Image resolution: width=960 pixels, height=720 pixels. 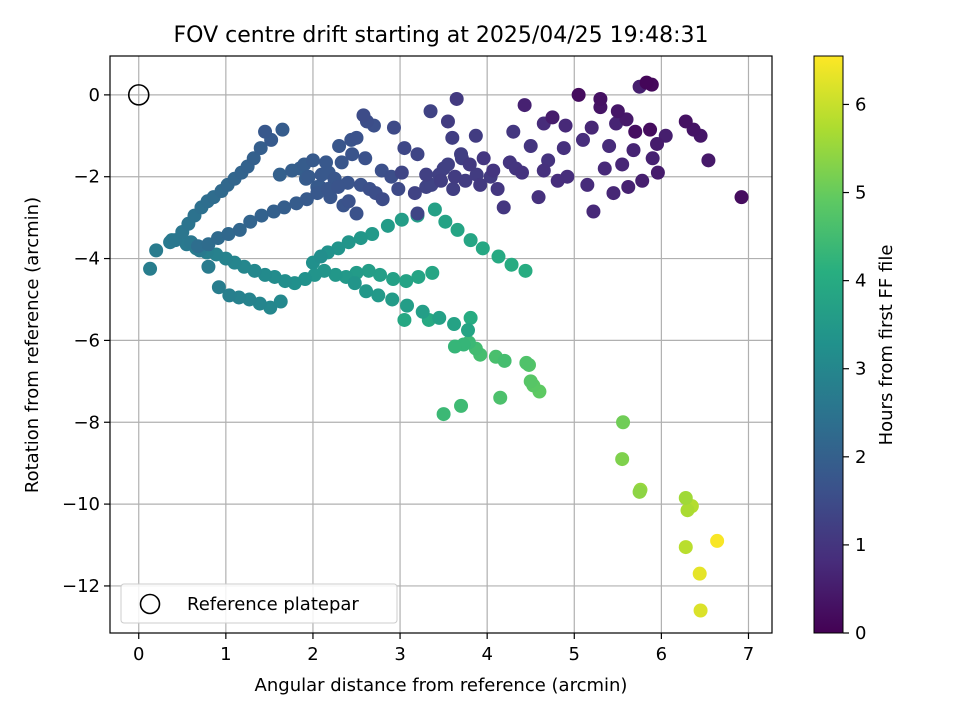 I want to click on colorbar-tick-label: 4, so click(x=860, y=281).